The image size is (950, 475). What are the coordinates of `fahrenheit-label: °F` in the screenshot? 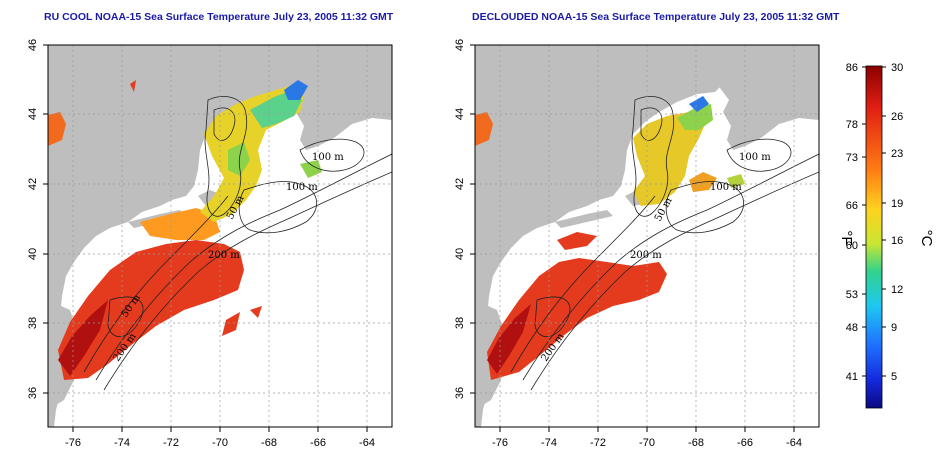 It's located at (846, 237).